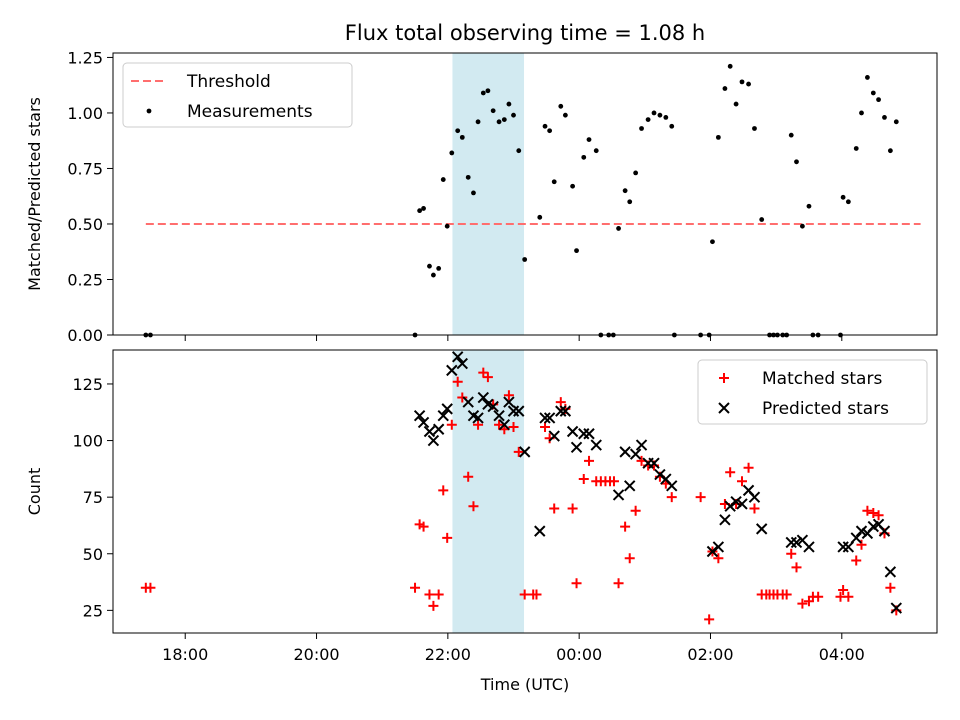 The width and height of the screenshot is (960, 720). I want to click on counts-y-axis-label: Count, so click(34, 492).